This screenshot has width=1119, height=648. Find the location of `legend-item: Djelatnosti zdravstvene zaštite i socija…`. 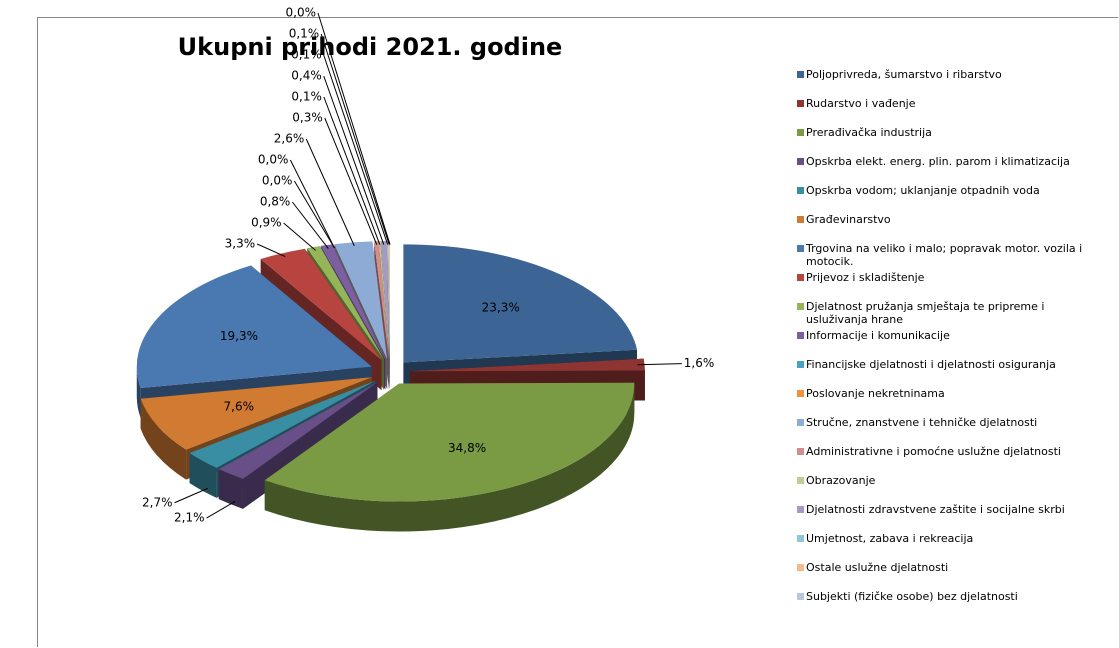

legend-item: Djelatnosti zdravstvene zaštite i socija… is located at coordinates (951, 509).